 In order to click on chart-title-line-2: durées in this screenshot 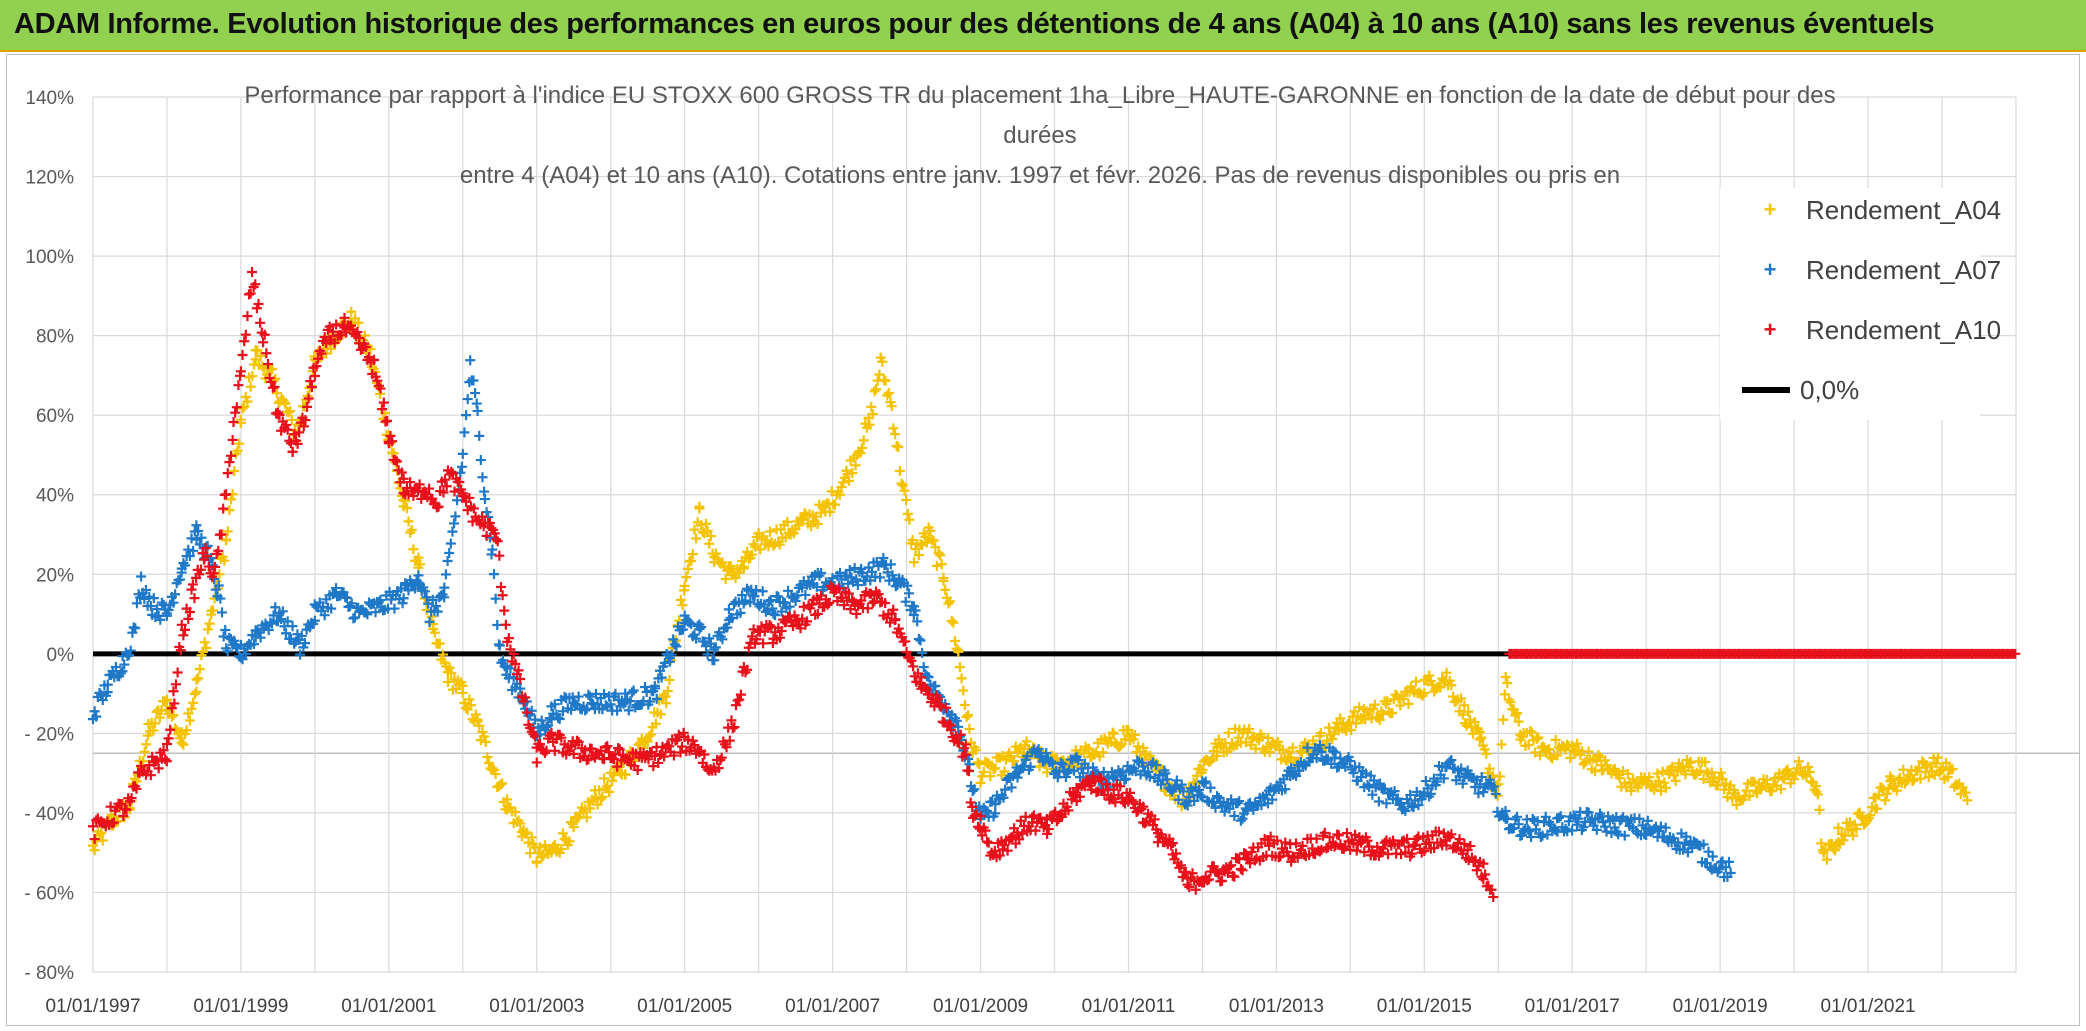, I will do `click(1040, 135)`.